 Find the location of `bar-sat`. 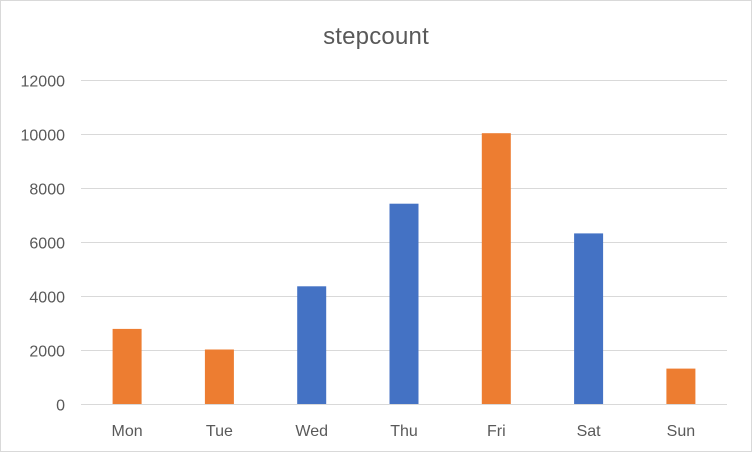

bar-sat is located at coordinates (589, 318).